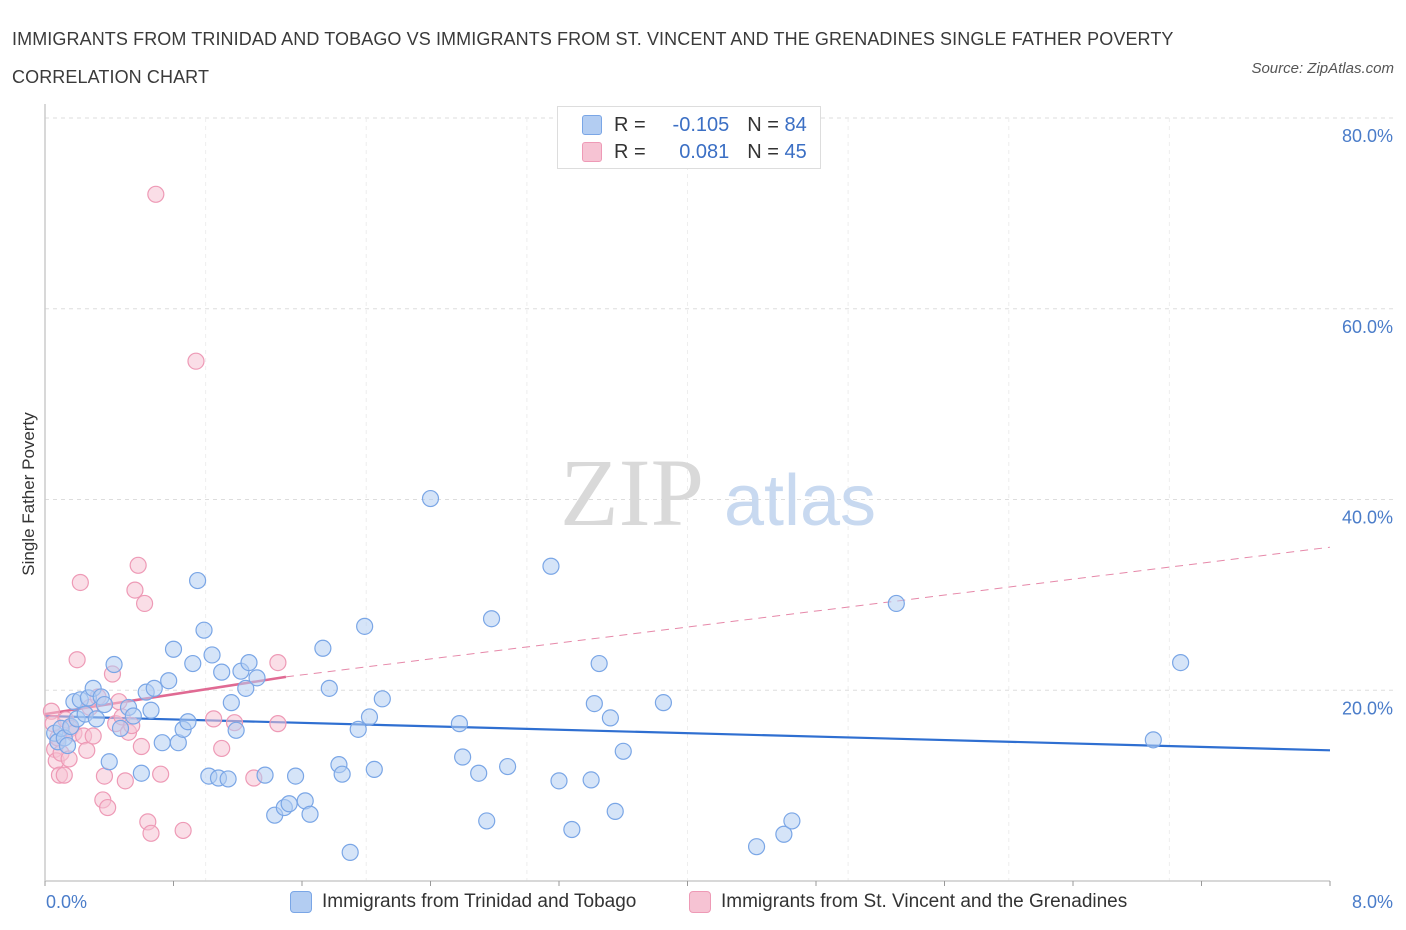  Describe the element at coordinates (800, 501) in the screenshot. I see `watermark-atlas: atlas` at that location.